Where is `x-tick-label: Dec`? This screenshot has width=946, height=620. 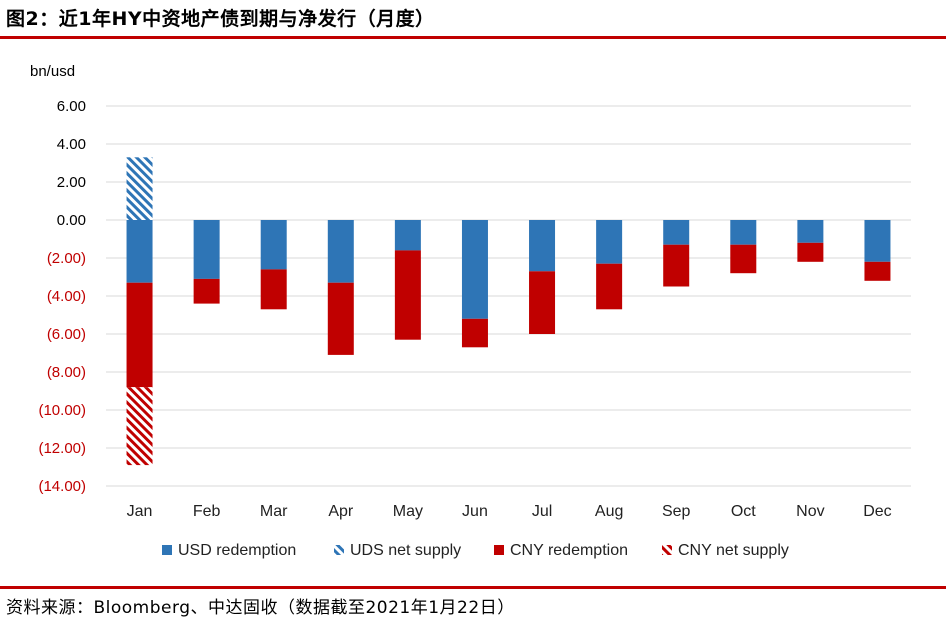
x-tick-label: Dec is located at coordinates (877, 511).